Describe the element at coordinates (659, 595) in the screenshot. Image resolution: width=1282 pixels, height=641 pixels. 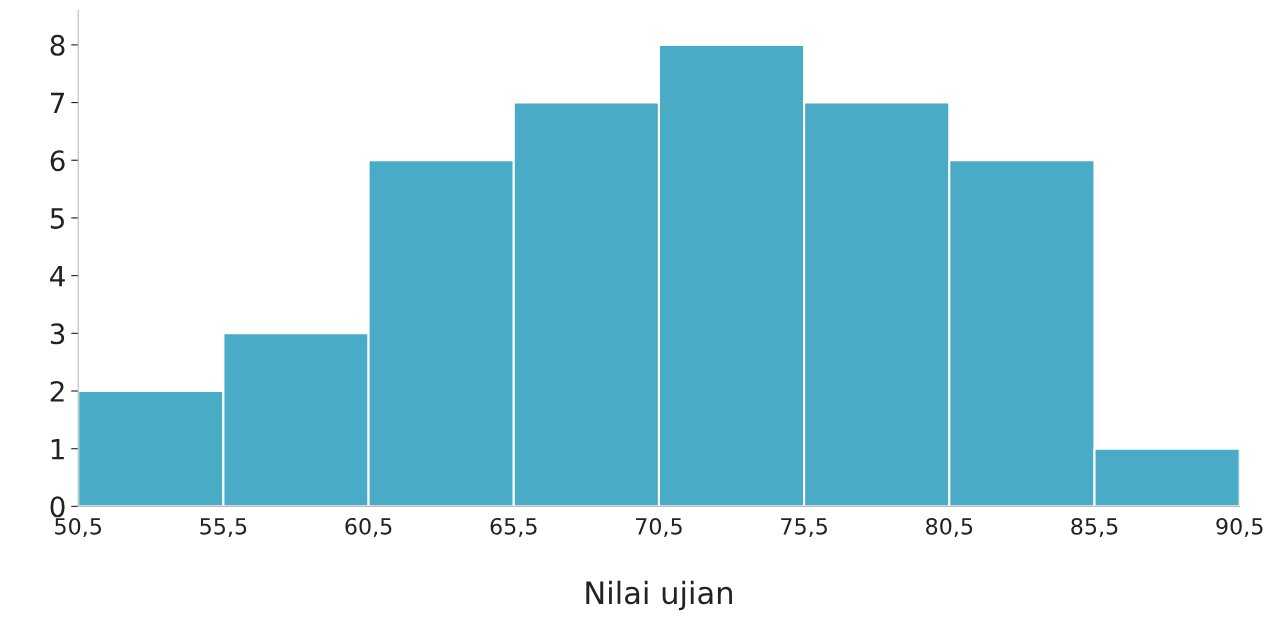
I see `x-axis-title: Nilai ujian` at that location.